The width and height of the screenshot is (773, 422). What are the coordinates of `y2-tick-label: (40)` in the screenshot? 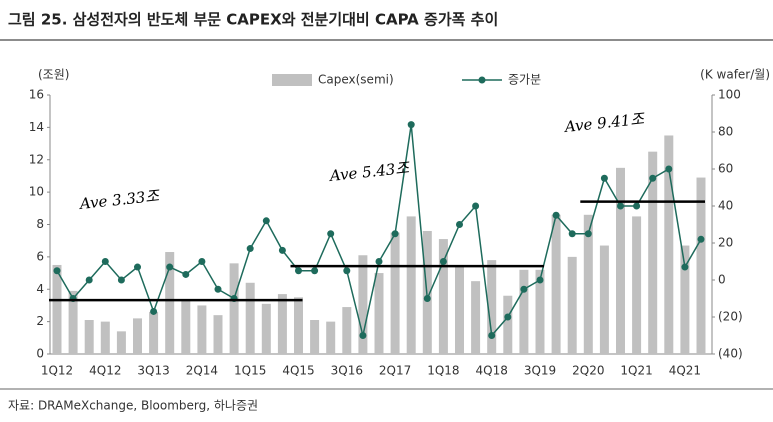 It's located at (730, 354).